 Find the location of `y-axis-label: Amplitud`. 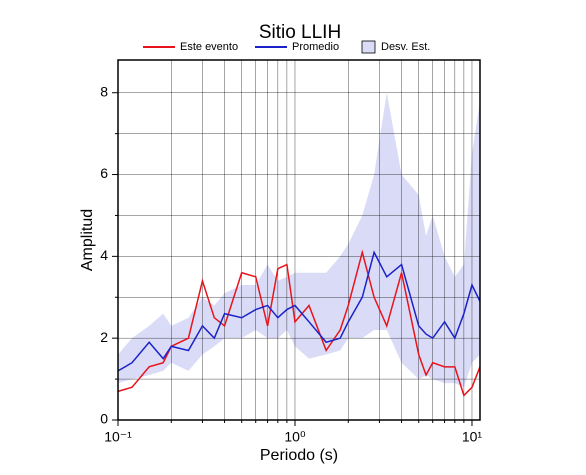

y-axis-label: Amplitud is located at coordinates (87, 240).